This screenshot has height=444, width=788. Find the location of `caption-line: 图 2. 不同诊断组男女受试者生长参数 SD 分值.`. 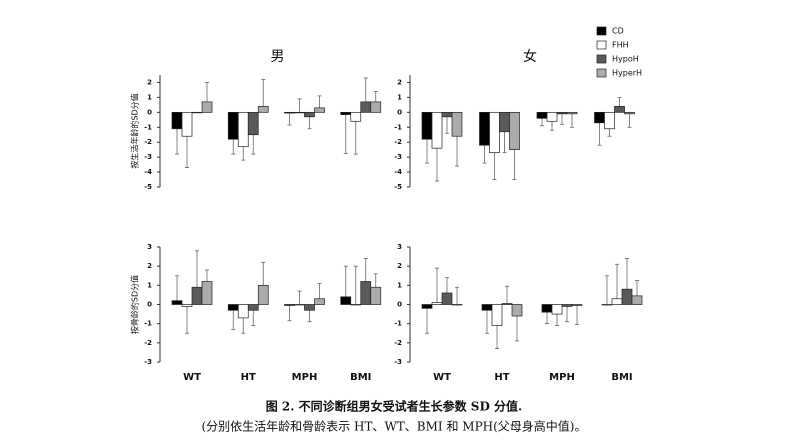

caption-line: 图 2. 不同诊断组男女受试者生长参数 SD 分值. is located at coordinates (394, 406).